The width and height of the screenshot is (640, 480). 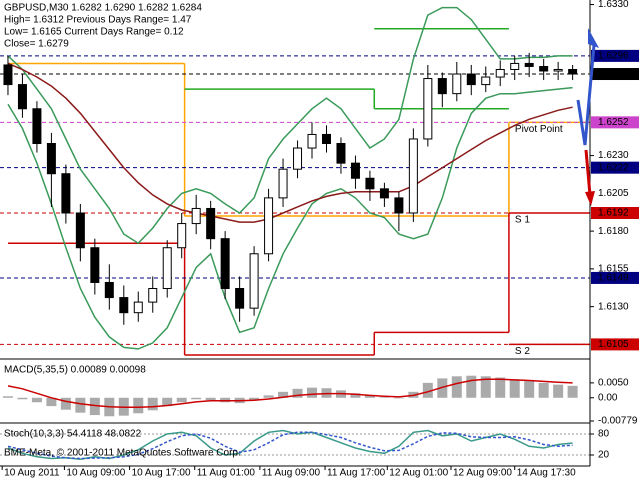 What do you see at coordinates (613, 383) in the screenshot?
I see `y-tick-label: 0.0050` at bounding box center [613, 383].